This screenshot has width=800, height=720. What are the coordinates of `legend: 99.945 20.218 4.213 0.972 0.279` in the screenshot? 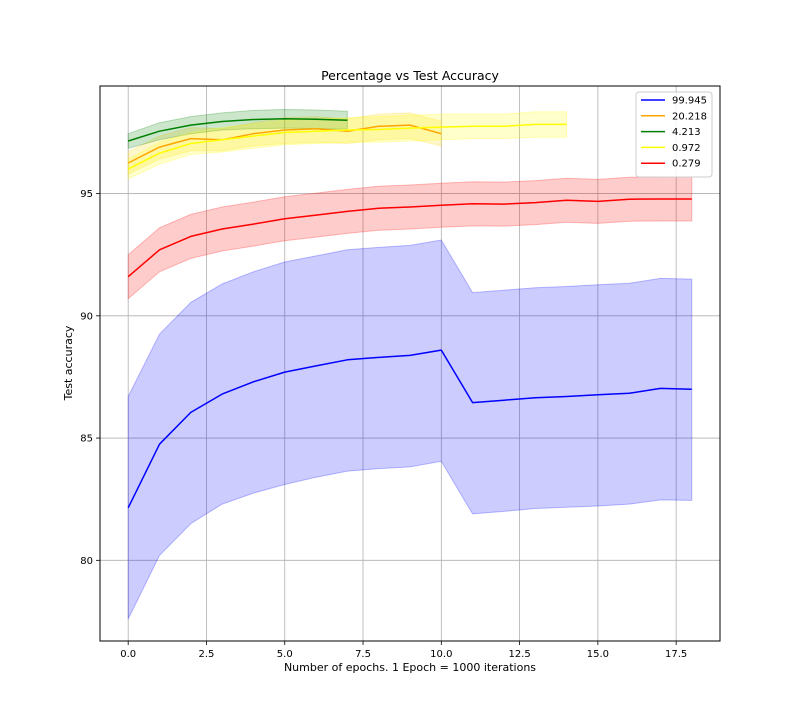 It's located at (674, 134).